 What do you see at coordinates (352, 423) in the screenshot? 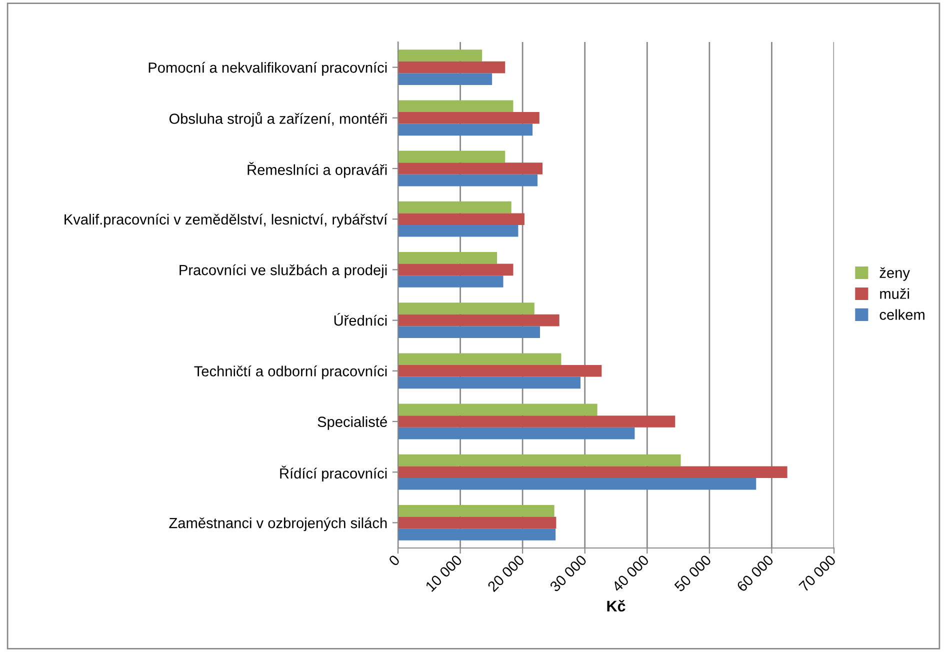
I see `y-tick-label: Specialisté` at bounding box center [352, 423].